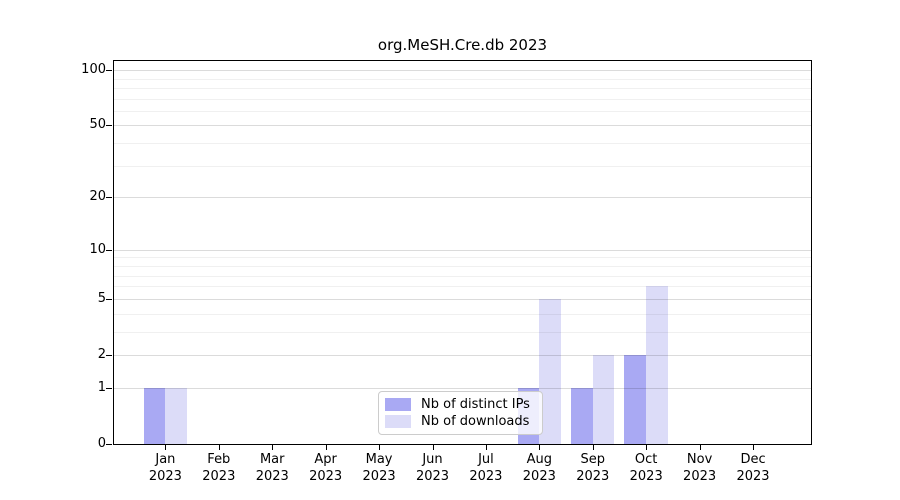 The width and height of the screenshot is (900, 500). I want to click on month-label: Oct, so click(646, 459).